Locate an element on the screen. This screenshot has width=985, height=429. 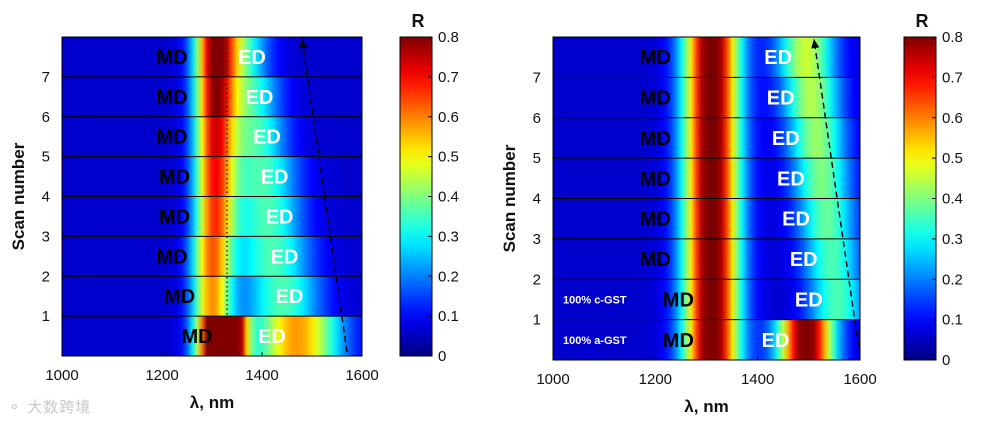
y-tick-label: 2 is located at coordinates (537, 279).